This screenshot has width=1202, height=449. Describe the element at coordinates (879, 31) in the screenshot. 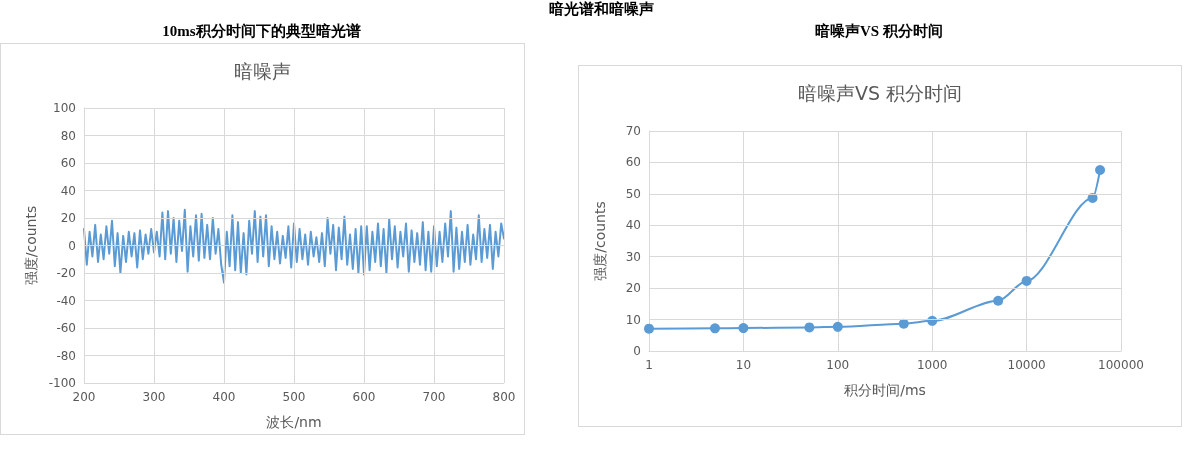

I see `chart-title: 暗噪声VS 积分时间` at that location.